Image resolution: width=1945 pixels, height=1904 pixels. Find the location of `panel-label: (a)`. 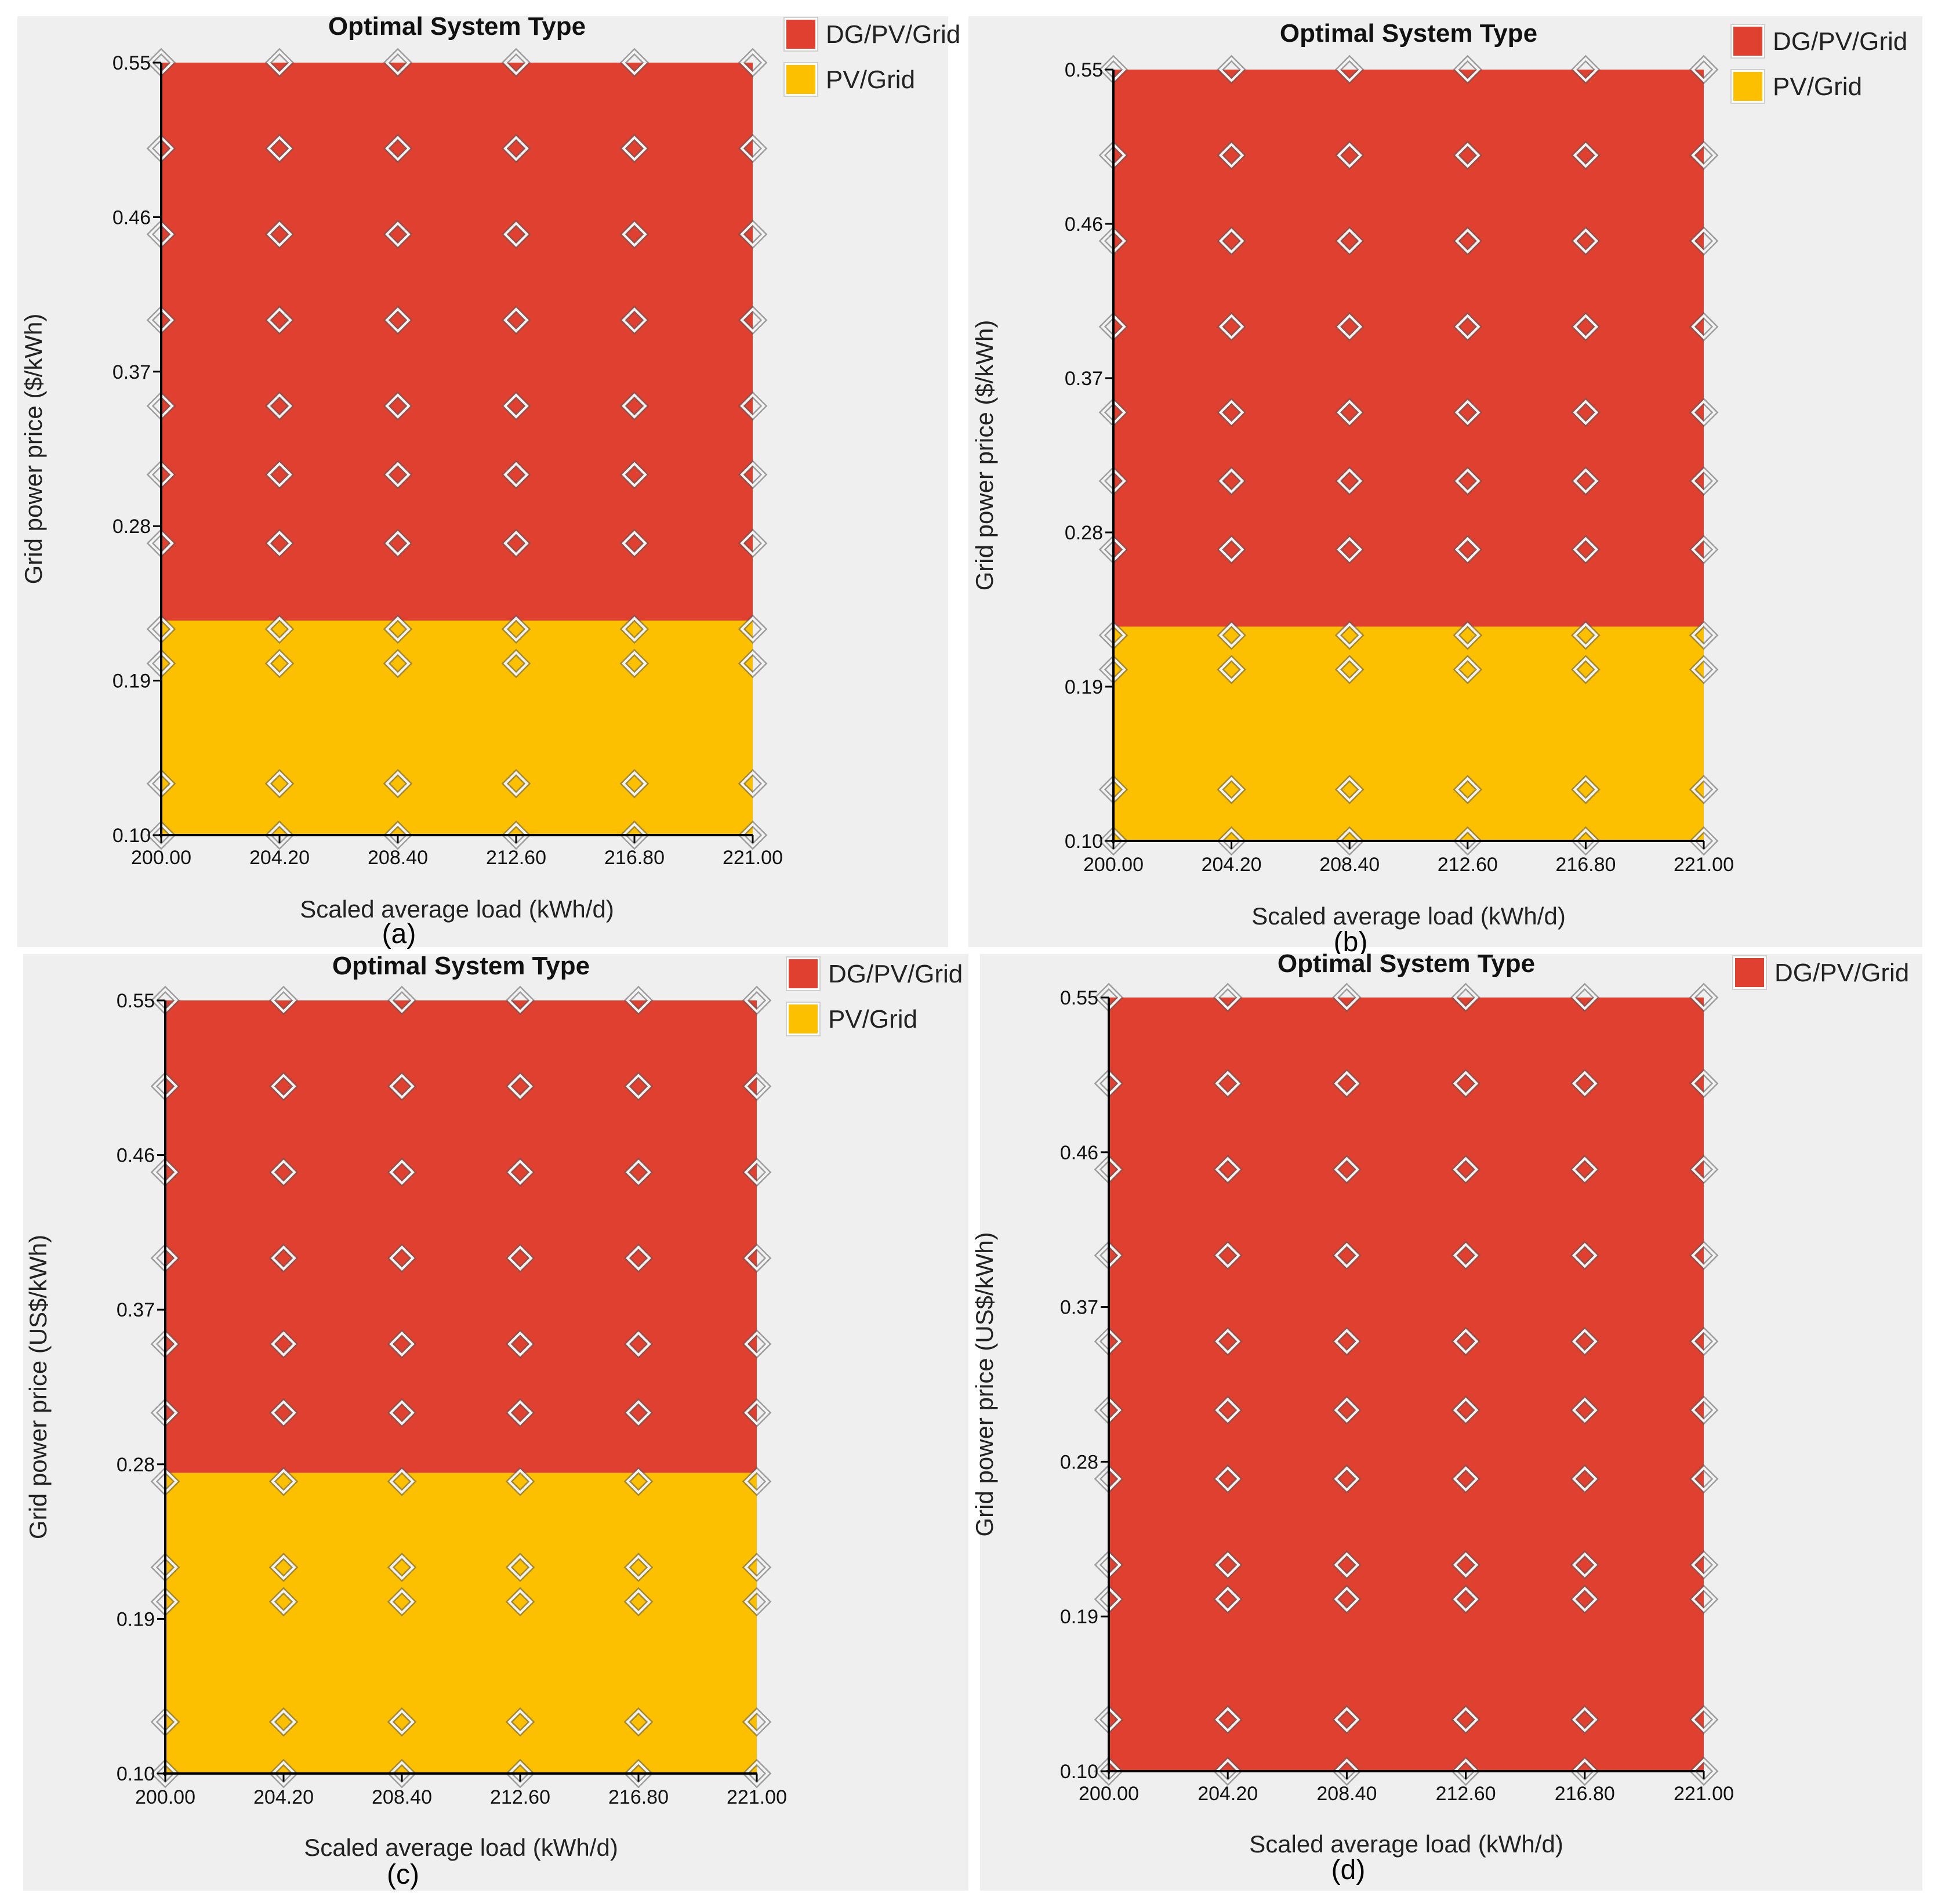

panel-label: (a) is located at coordinates (399, 934).